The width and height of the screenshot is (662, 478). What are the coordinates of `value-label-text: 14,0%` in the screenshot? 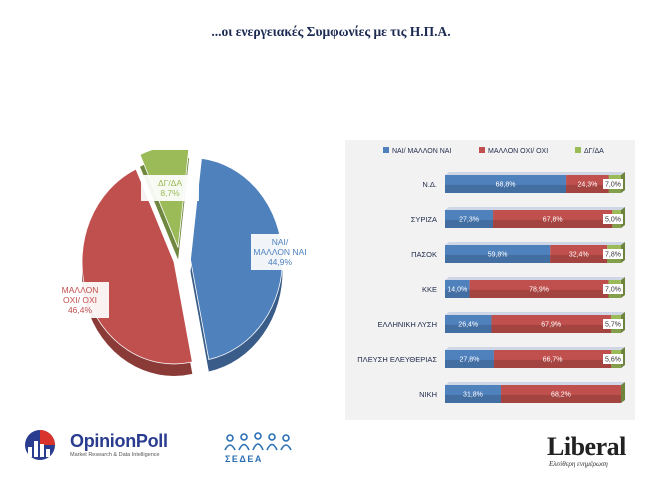 It's located at (457, 290).